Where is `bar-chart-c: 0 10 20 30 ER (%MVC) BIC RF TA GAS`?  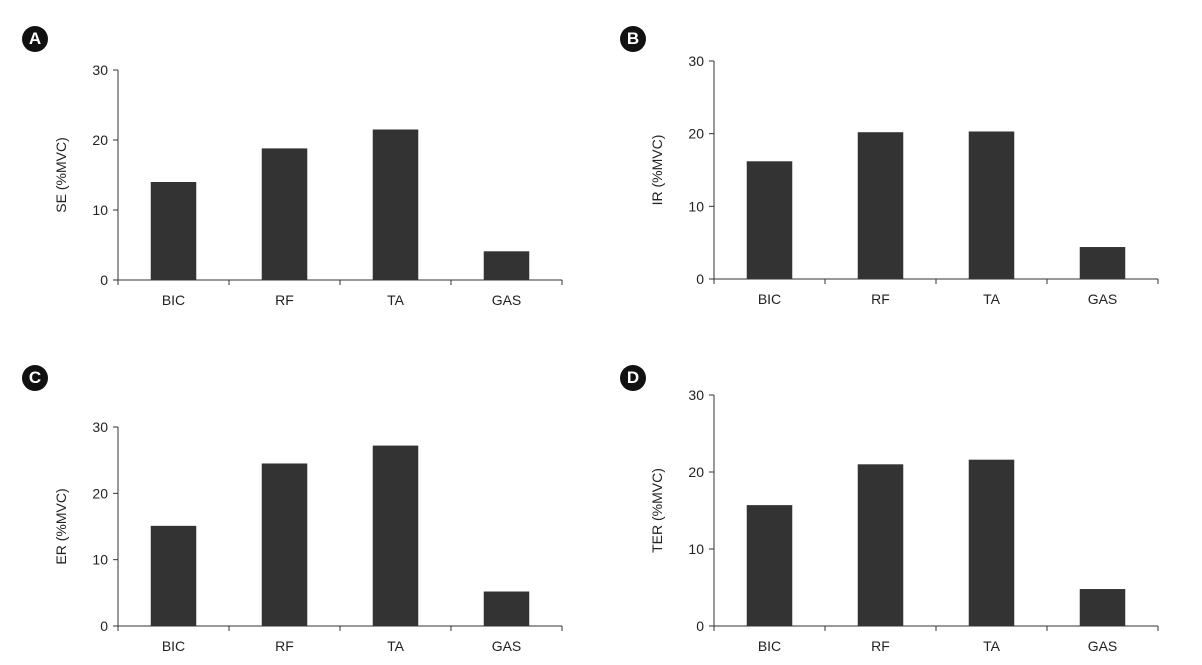
bar-chart-c: 0 10 20 30 ER (%MVC) BIC RF TA GAS is located at coordinates (308, 536).